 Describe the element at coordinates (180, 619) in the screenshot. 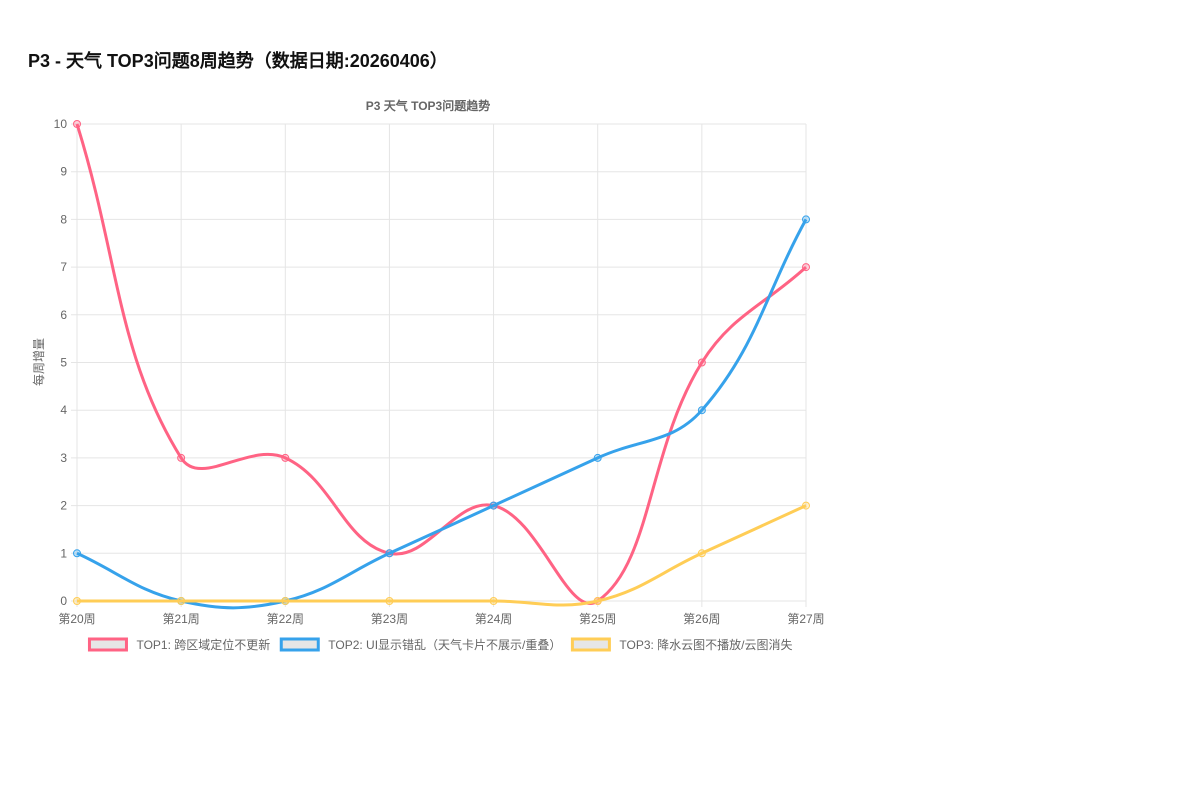

I see `x-tick-label: 第21周` at that location.